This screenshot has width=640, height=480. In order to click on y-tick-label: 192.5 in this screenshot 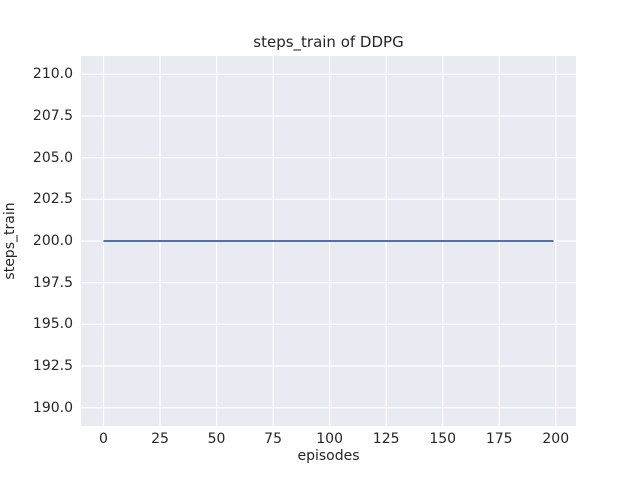, I will do `click(52, 366)`.